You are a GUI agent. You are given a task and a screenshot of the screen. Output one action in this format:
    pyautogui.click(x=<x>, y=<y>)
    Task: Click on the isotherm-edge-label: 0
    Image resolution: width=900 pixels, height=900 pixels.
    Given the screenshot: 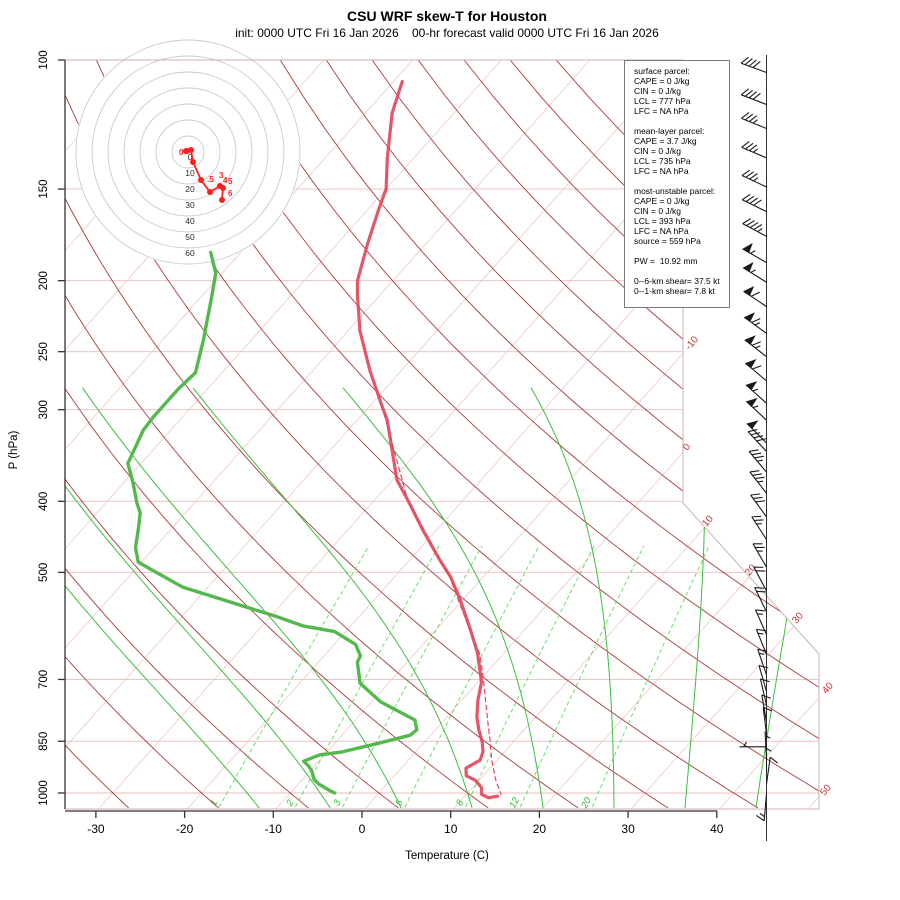 What is the action you would take?
    pyautogui.click(x=687, y=447)
    